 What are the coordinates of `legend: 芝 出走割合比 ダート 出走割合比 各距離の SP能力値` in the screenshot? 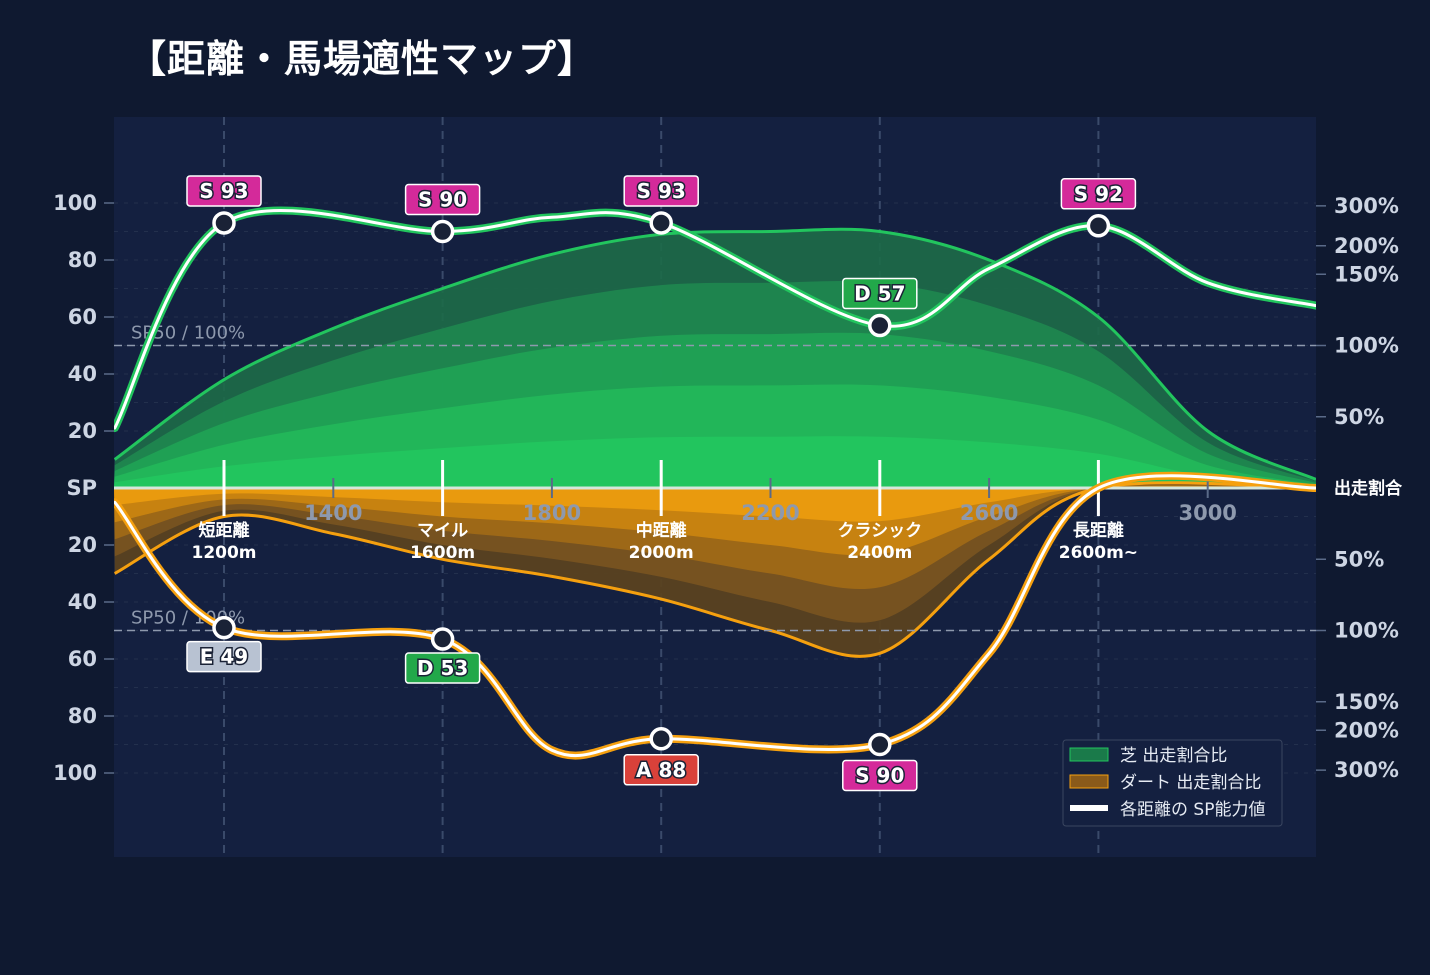 It's located at (1172, 783).